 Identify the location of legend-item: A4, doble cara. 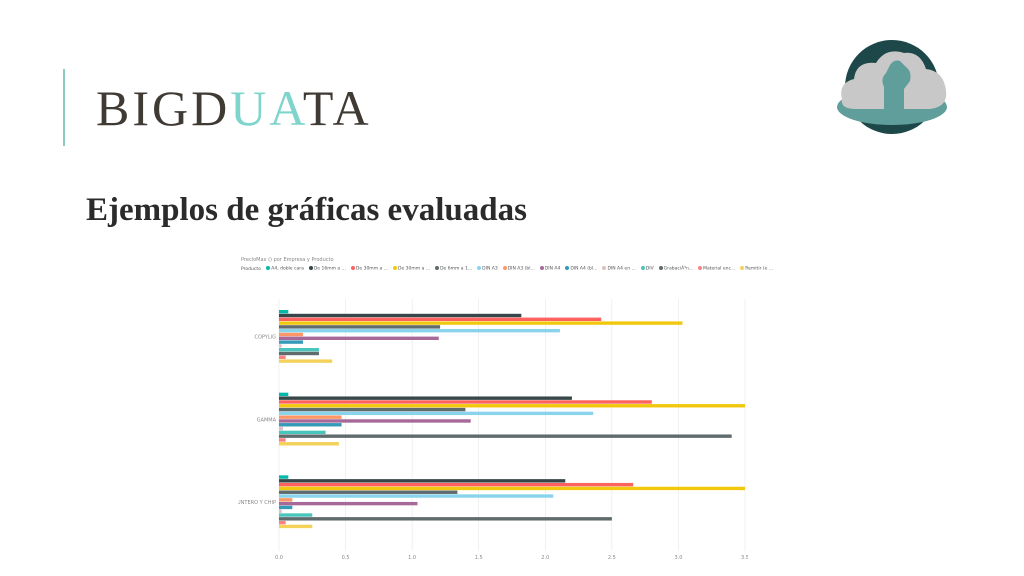
(285, 269).